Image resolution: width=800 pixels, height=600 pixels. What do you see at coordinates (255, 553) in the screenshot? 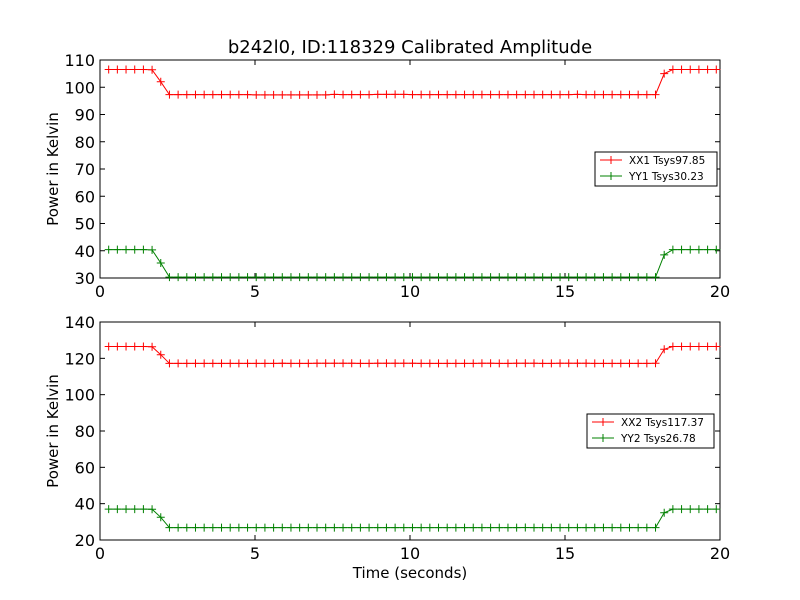
I see `x-tick-label: 5` at bounding box center [255, 553].